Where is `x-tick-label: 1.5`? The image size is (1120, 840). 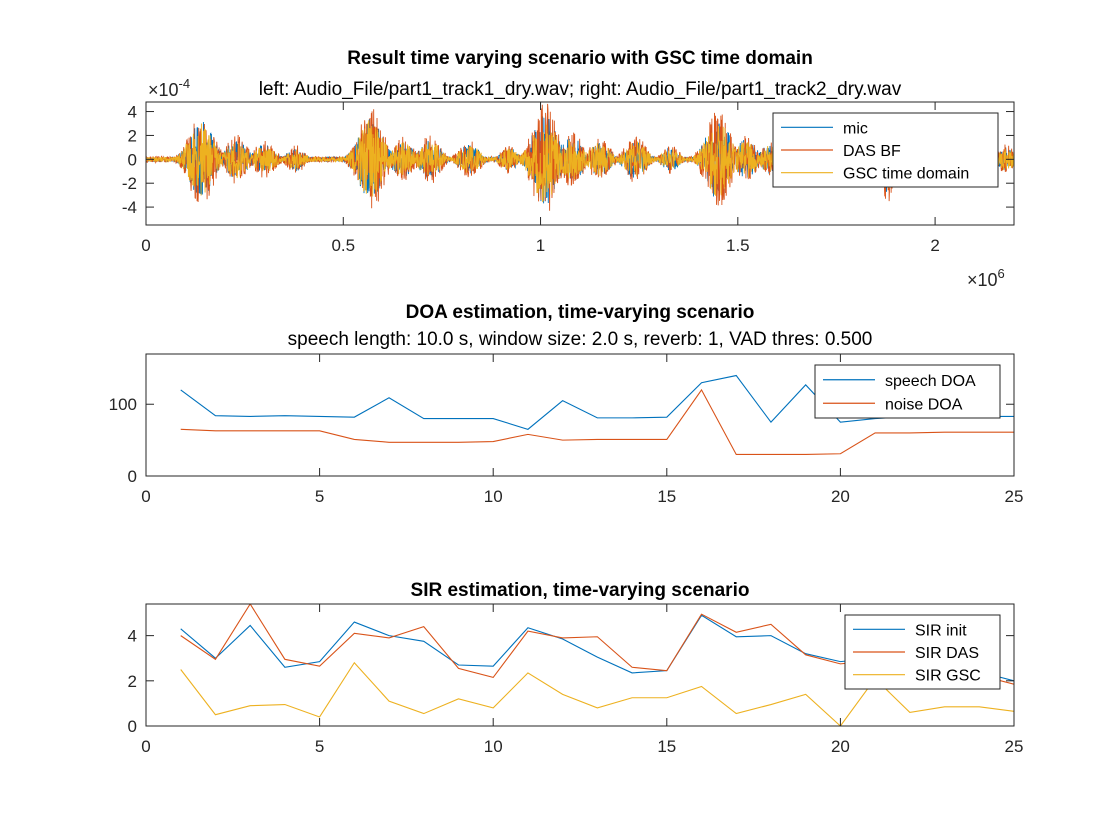
x-tick-label: 1.5 is located at coordinates (738, 245).